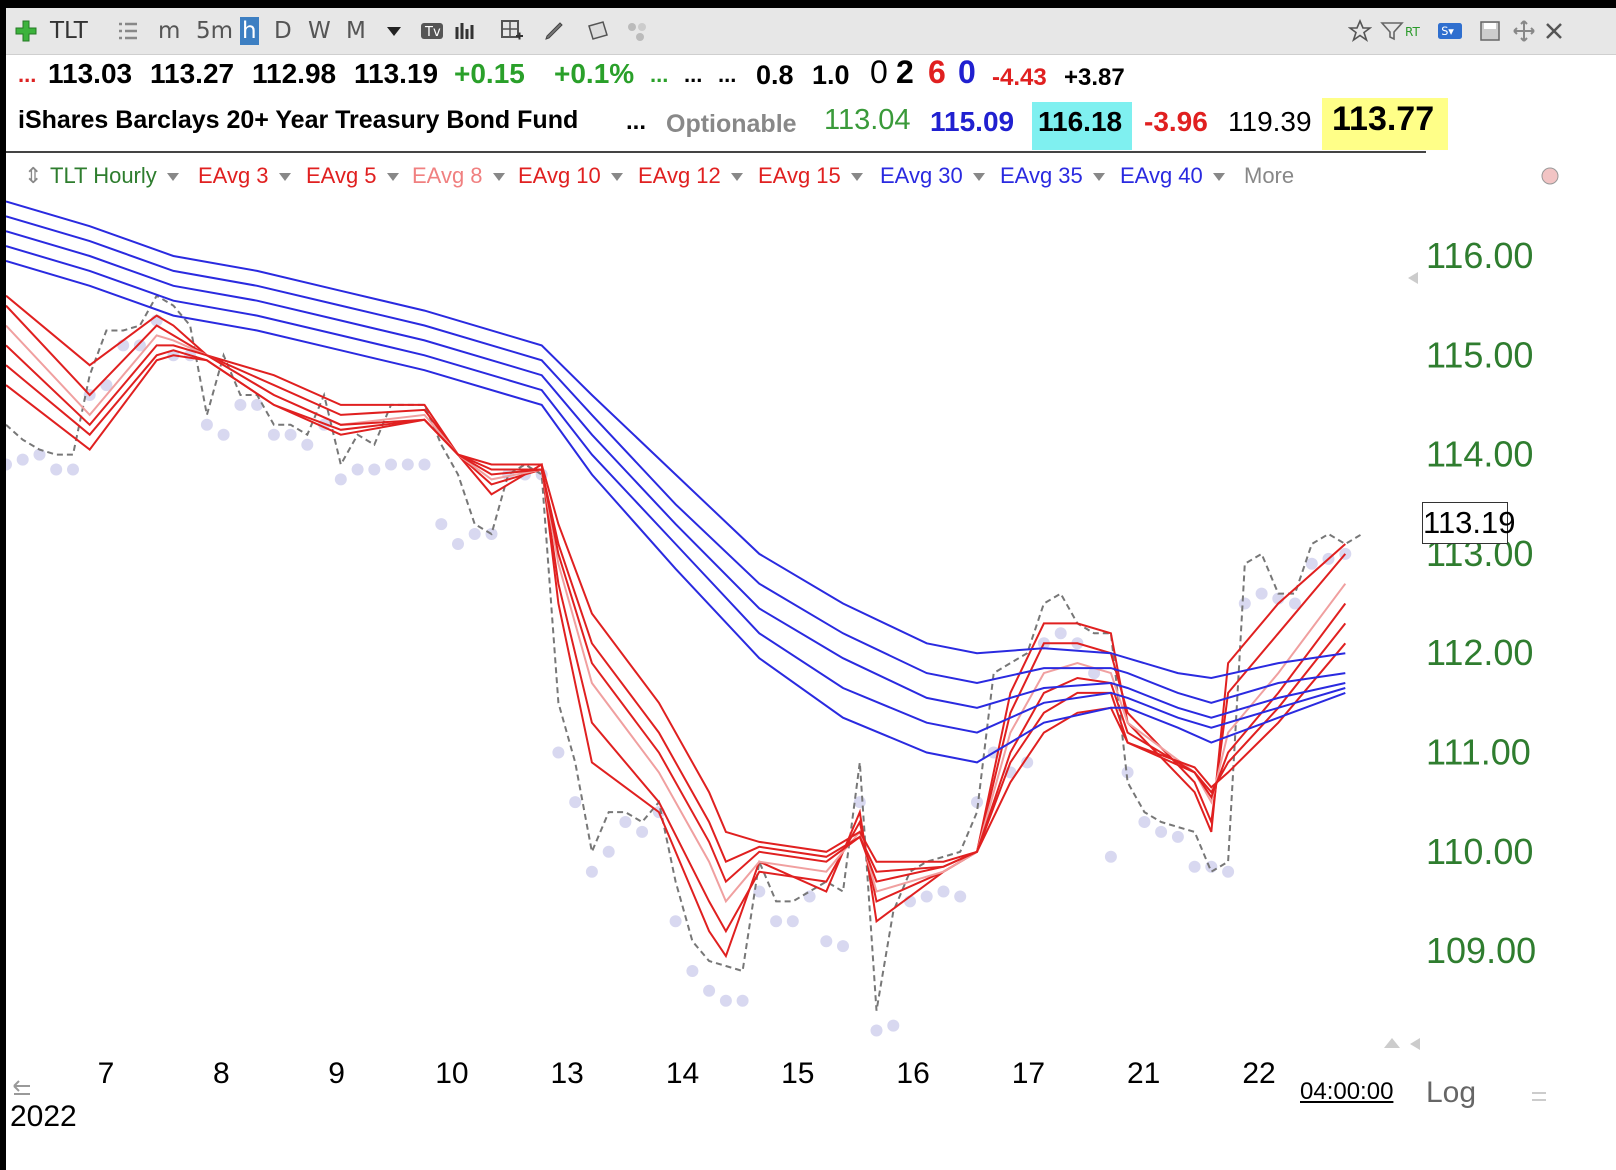 This screenshot has width=1616, height=1170. Describe the element at coordinates (731, 124) in the screenshot. I see `optionable-label: Optionable` at that location.